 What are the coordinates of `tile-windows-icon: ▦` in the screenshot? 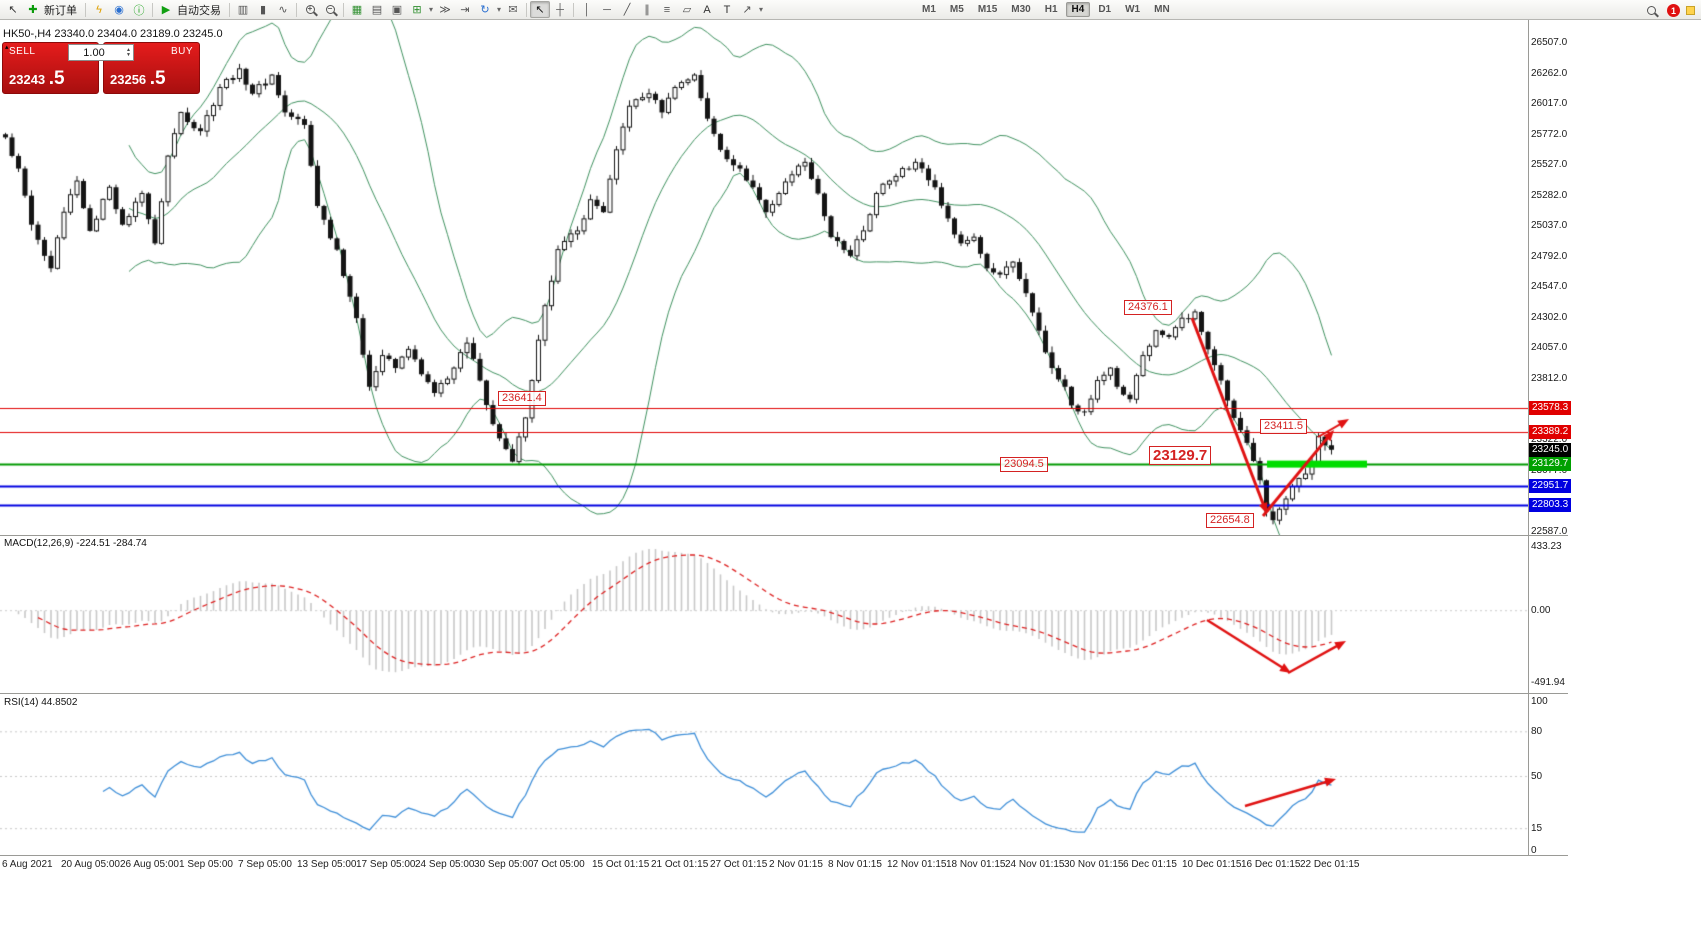 It's located at (357, 10).